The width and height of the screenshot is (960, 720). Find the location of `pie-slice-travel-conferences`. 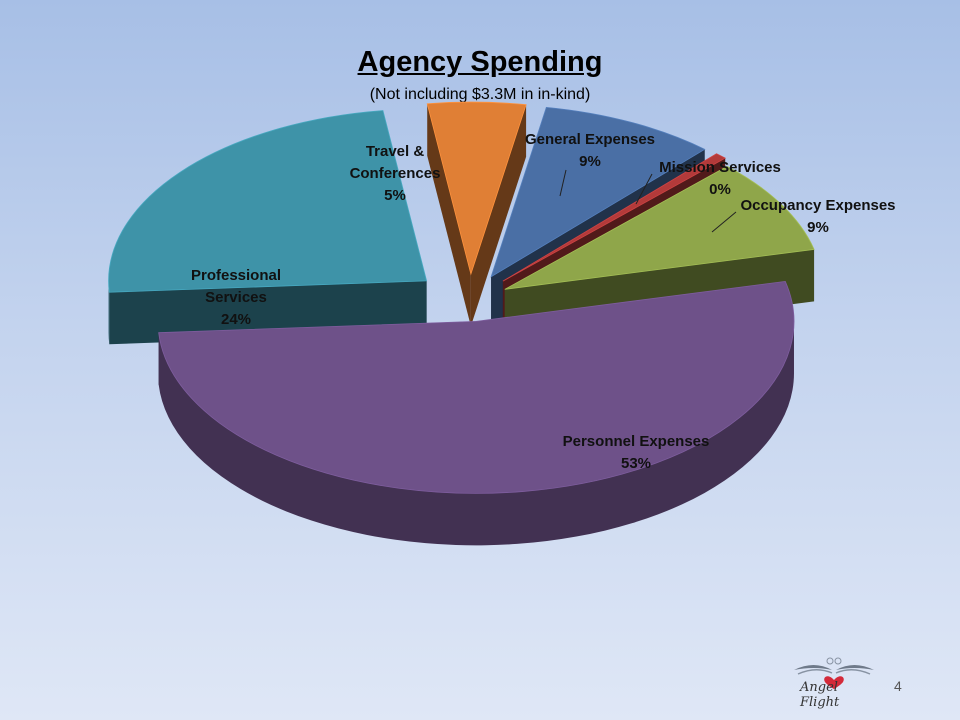

pie-slice-travel-conferences is located at coordinates (476, 188).